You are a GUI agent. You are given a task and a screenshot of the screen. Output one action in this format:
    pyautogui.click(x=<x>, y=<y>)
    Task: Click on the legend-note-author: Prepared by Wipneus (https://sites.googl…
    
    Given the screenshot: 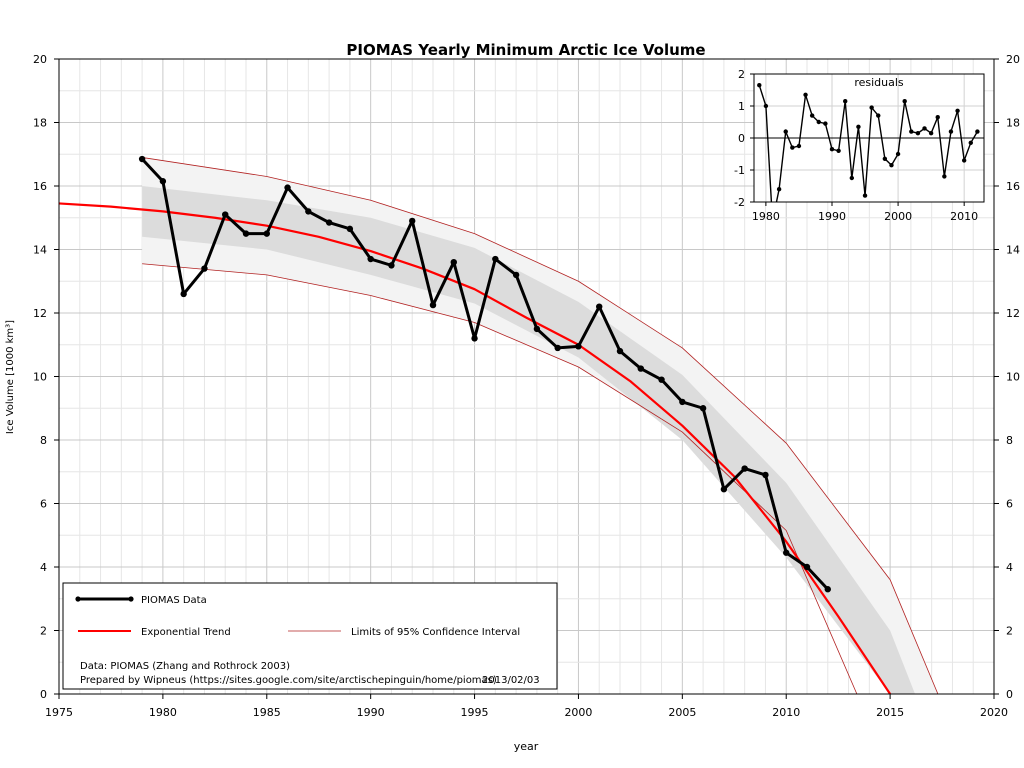 What is the action you would take?
    pyautogui.click(x=288, y=680)
    